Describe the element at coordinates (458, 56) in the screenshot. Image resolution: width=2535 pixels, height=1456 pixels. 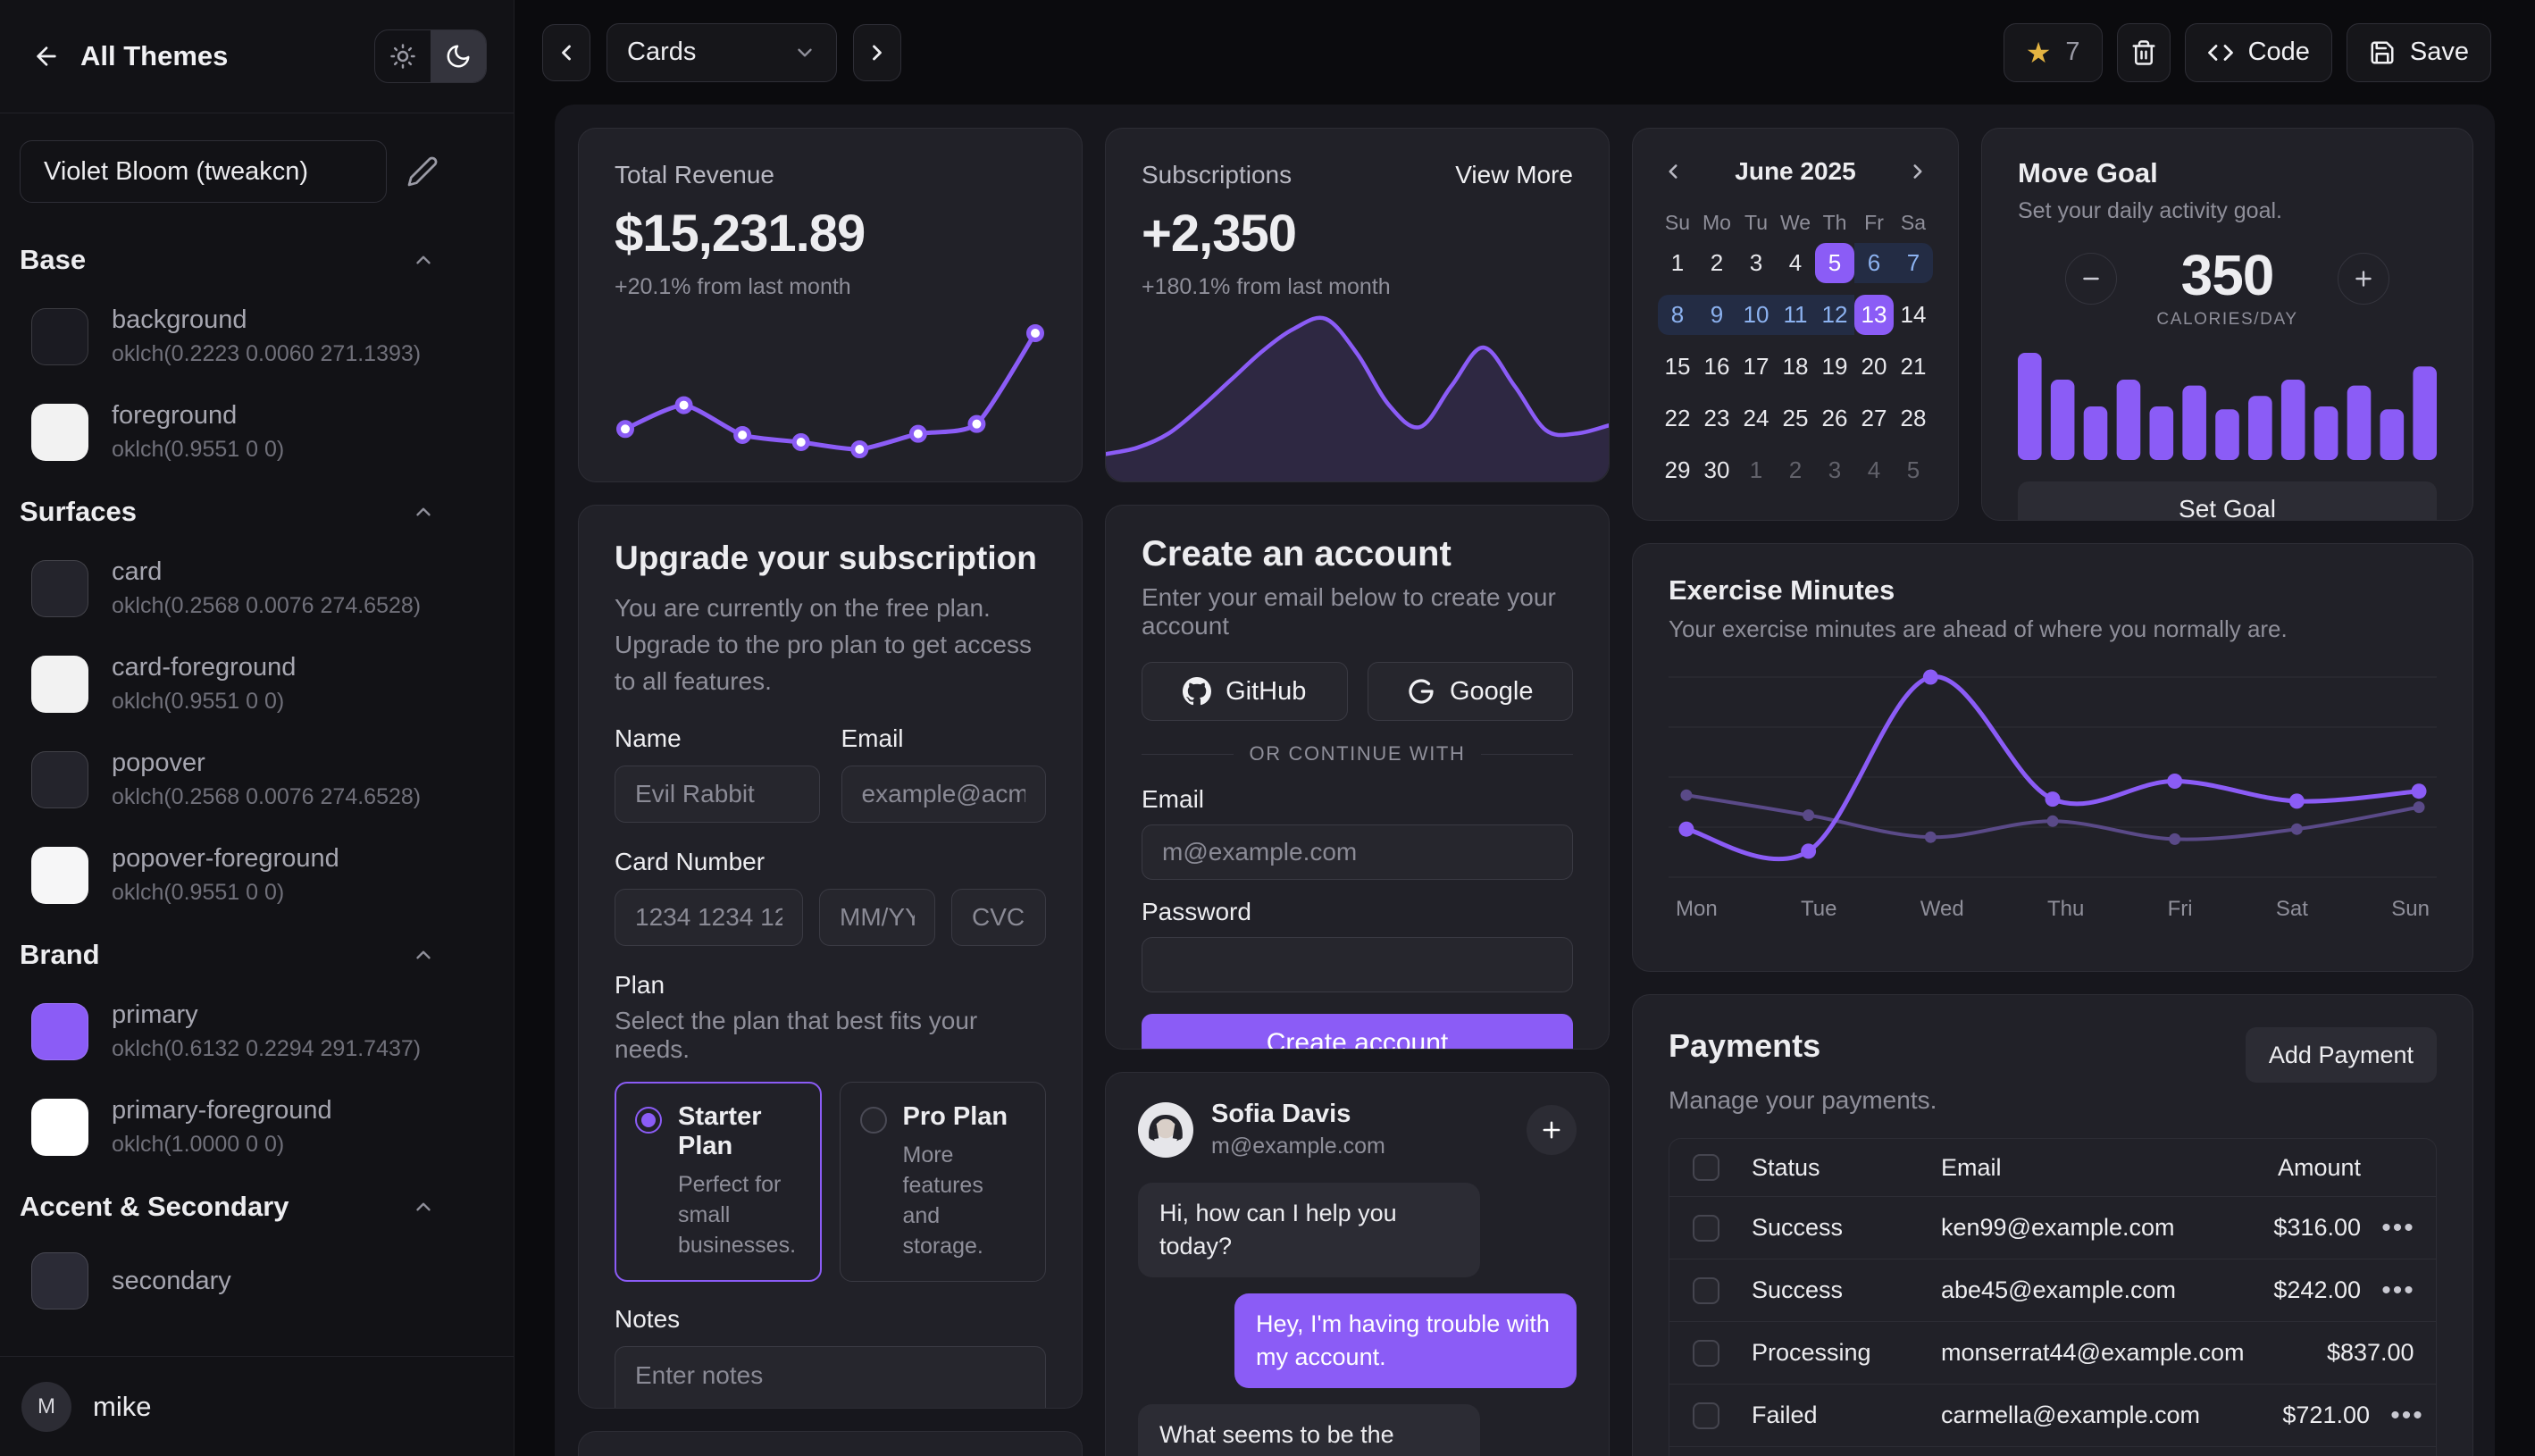
I see `dark-mode-button` at that location.